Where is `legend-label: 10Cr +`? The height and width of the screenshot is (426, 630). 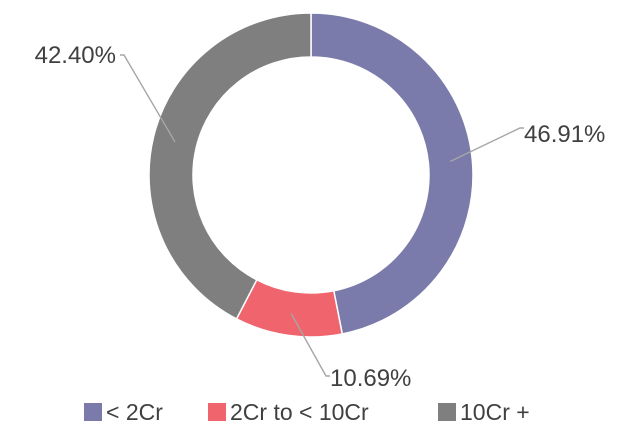 legend-label: 10Cr + is located at coordinates (495, 412).